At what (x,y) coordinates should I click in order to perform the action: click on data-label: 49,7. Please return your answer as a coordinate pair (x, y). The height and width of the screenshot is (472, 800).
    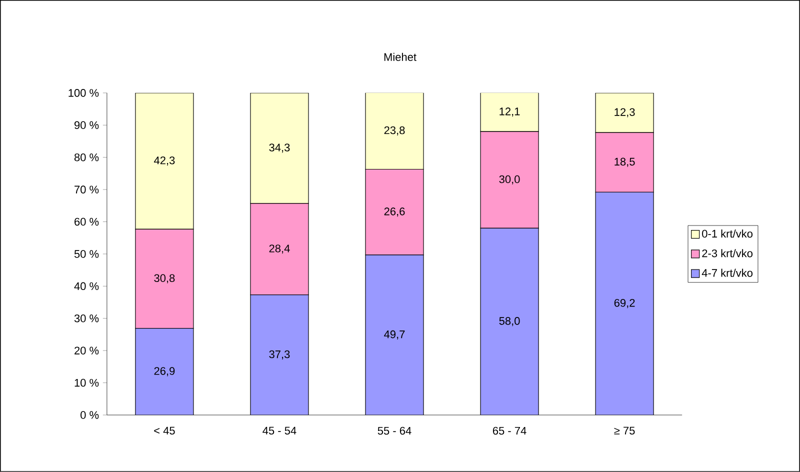
    Looking at the image, I should click on (394, 335).